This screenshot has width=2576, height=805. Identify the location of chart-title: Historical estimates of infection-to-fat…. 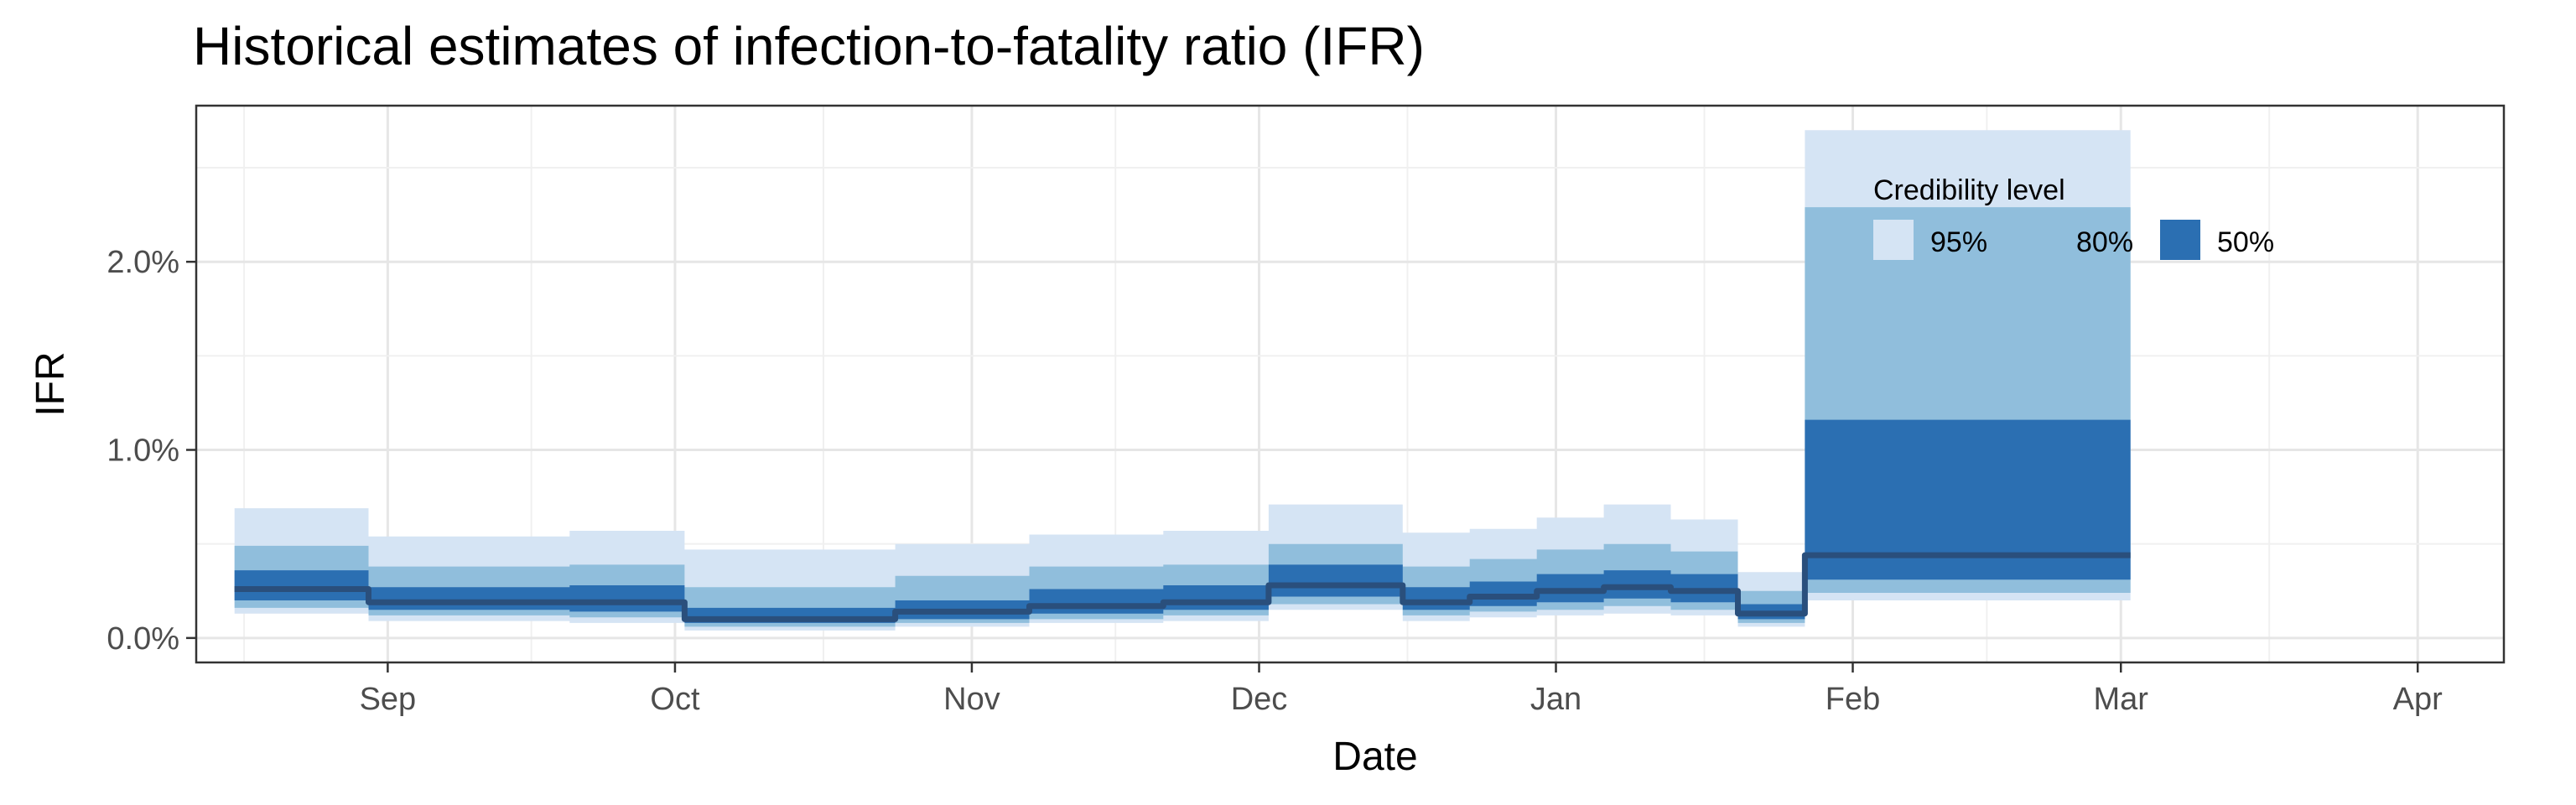
(809, 46).